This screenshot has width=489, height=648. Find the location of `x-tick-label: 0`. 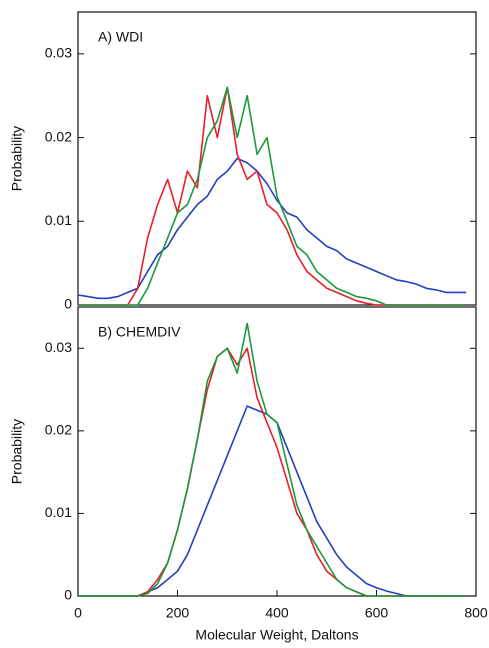

x-tick-label: 0 is located at coordinates (78, 613).